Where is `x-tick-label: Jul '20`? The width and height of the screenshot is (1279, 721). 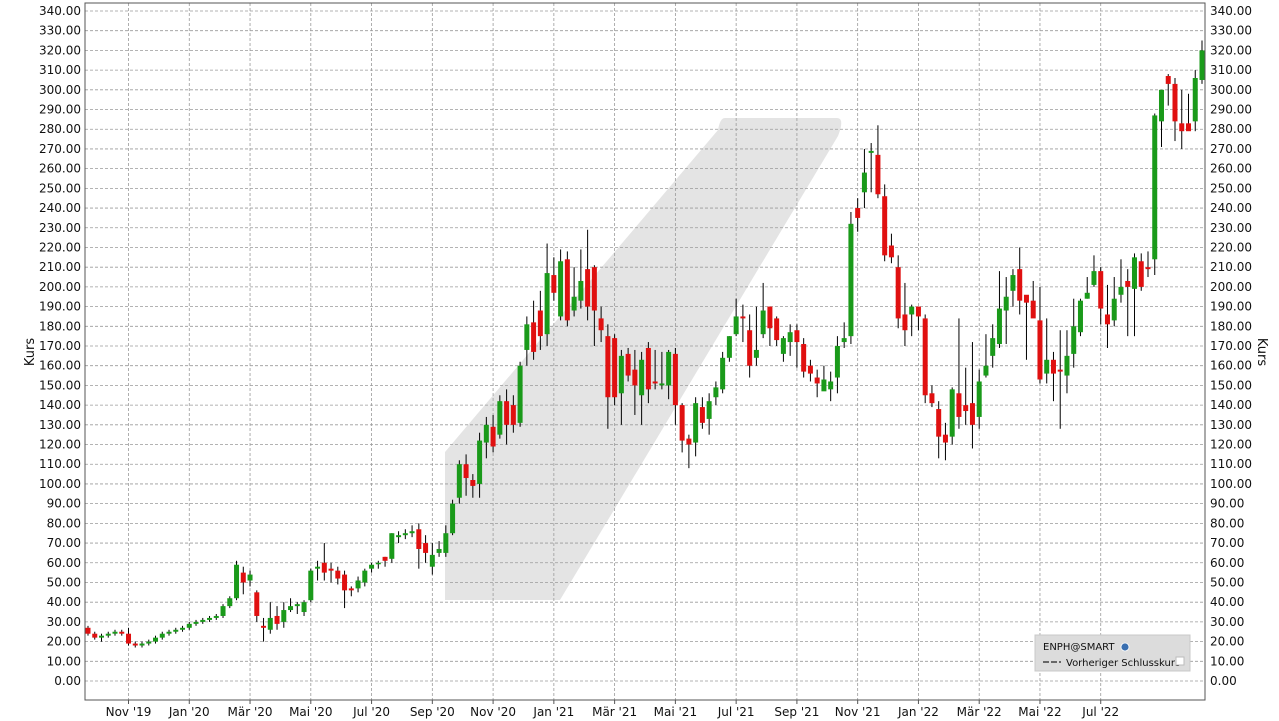 x-tick-label: Jul '20 is located at coordinates (371, 712).